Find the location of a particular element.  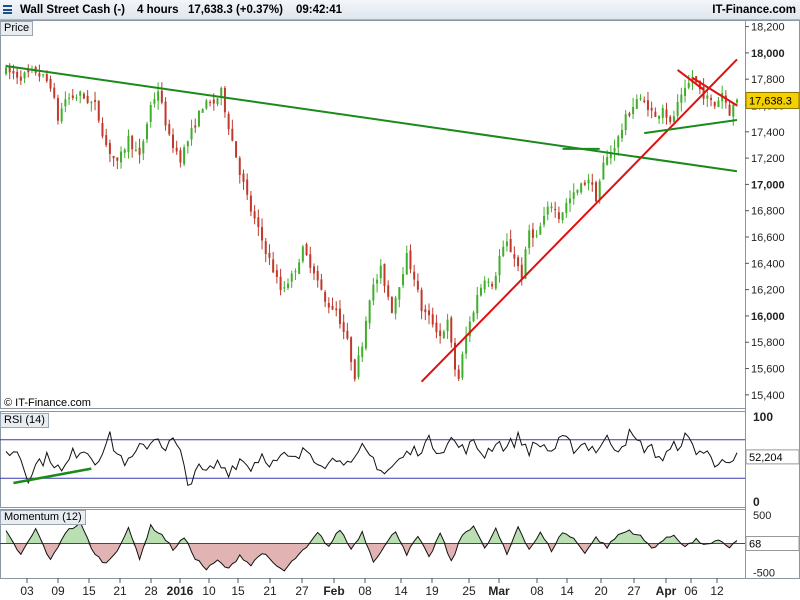

momentum-value-box is located at coordinates (772, 543).